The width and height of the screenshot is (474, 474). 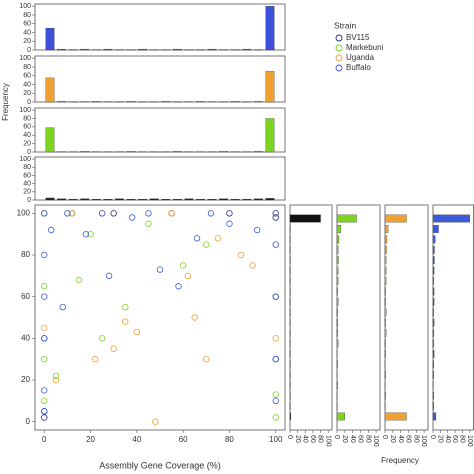 What do you see at coordinates (344, 439) in the screenshot?
I see `x-tick-label: 20` at bounding box center [344, 439].